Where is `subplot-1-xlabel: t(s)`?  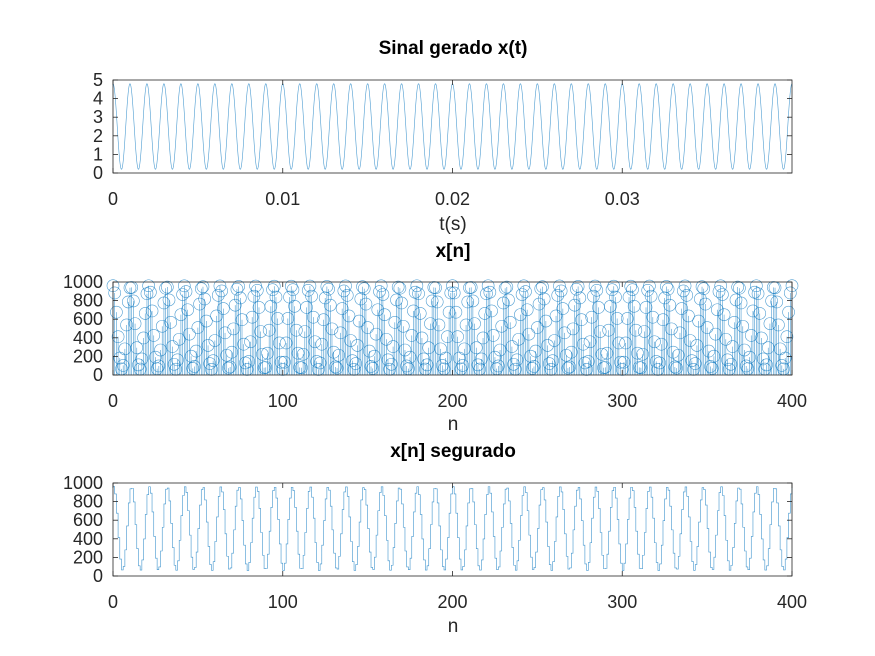
subplot-1-xlabel: t(s) is located at coordinates (452, 224).